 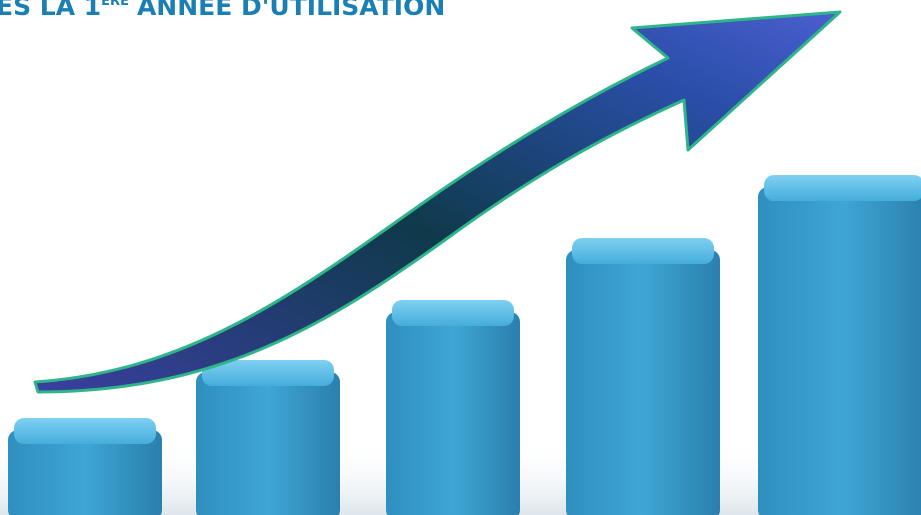 I want to click on heading: ES LA 1ÈRE ANNÉE D'UTILISATION, so click(x=222, y=10).